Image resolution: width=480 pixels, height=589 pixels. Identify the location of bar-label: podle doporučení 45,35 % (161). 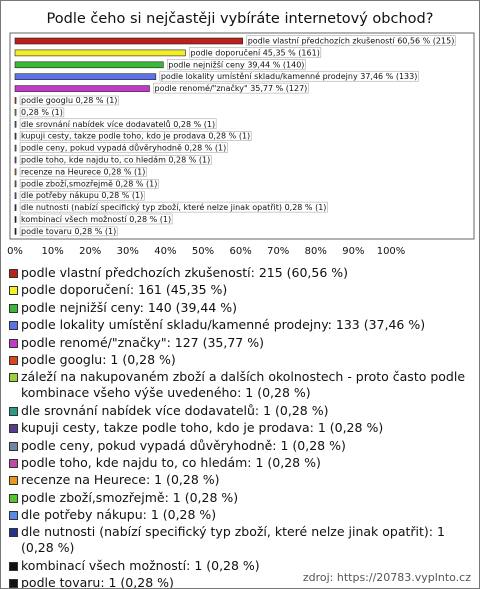
(255, 52).